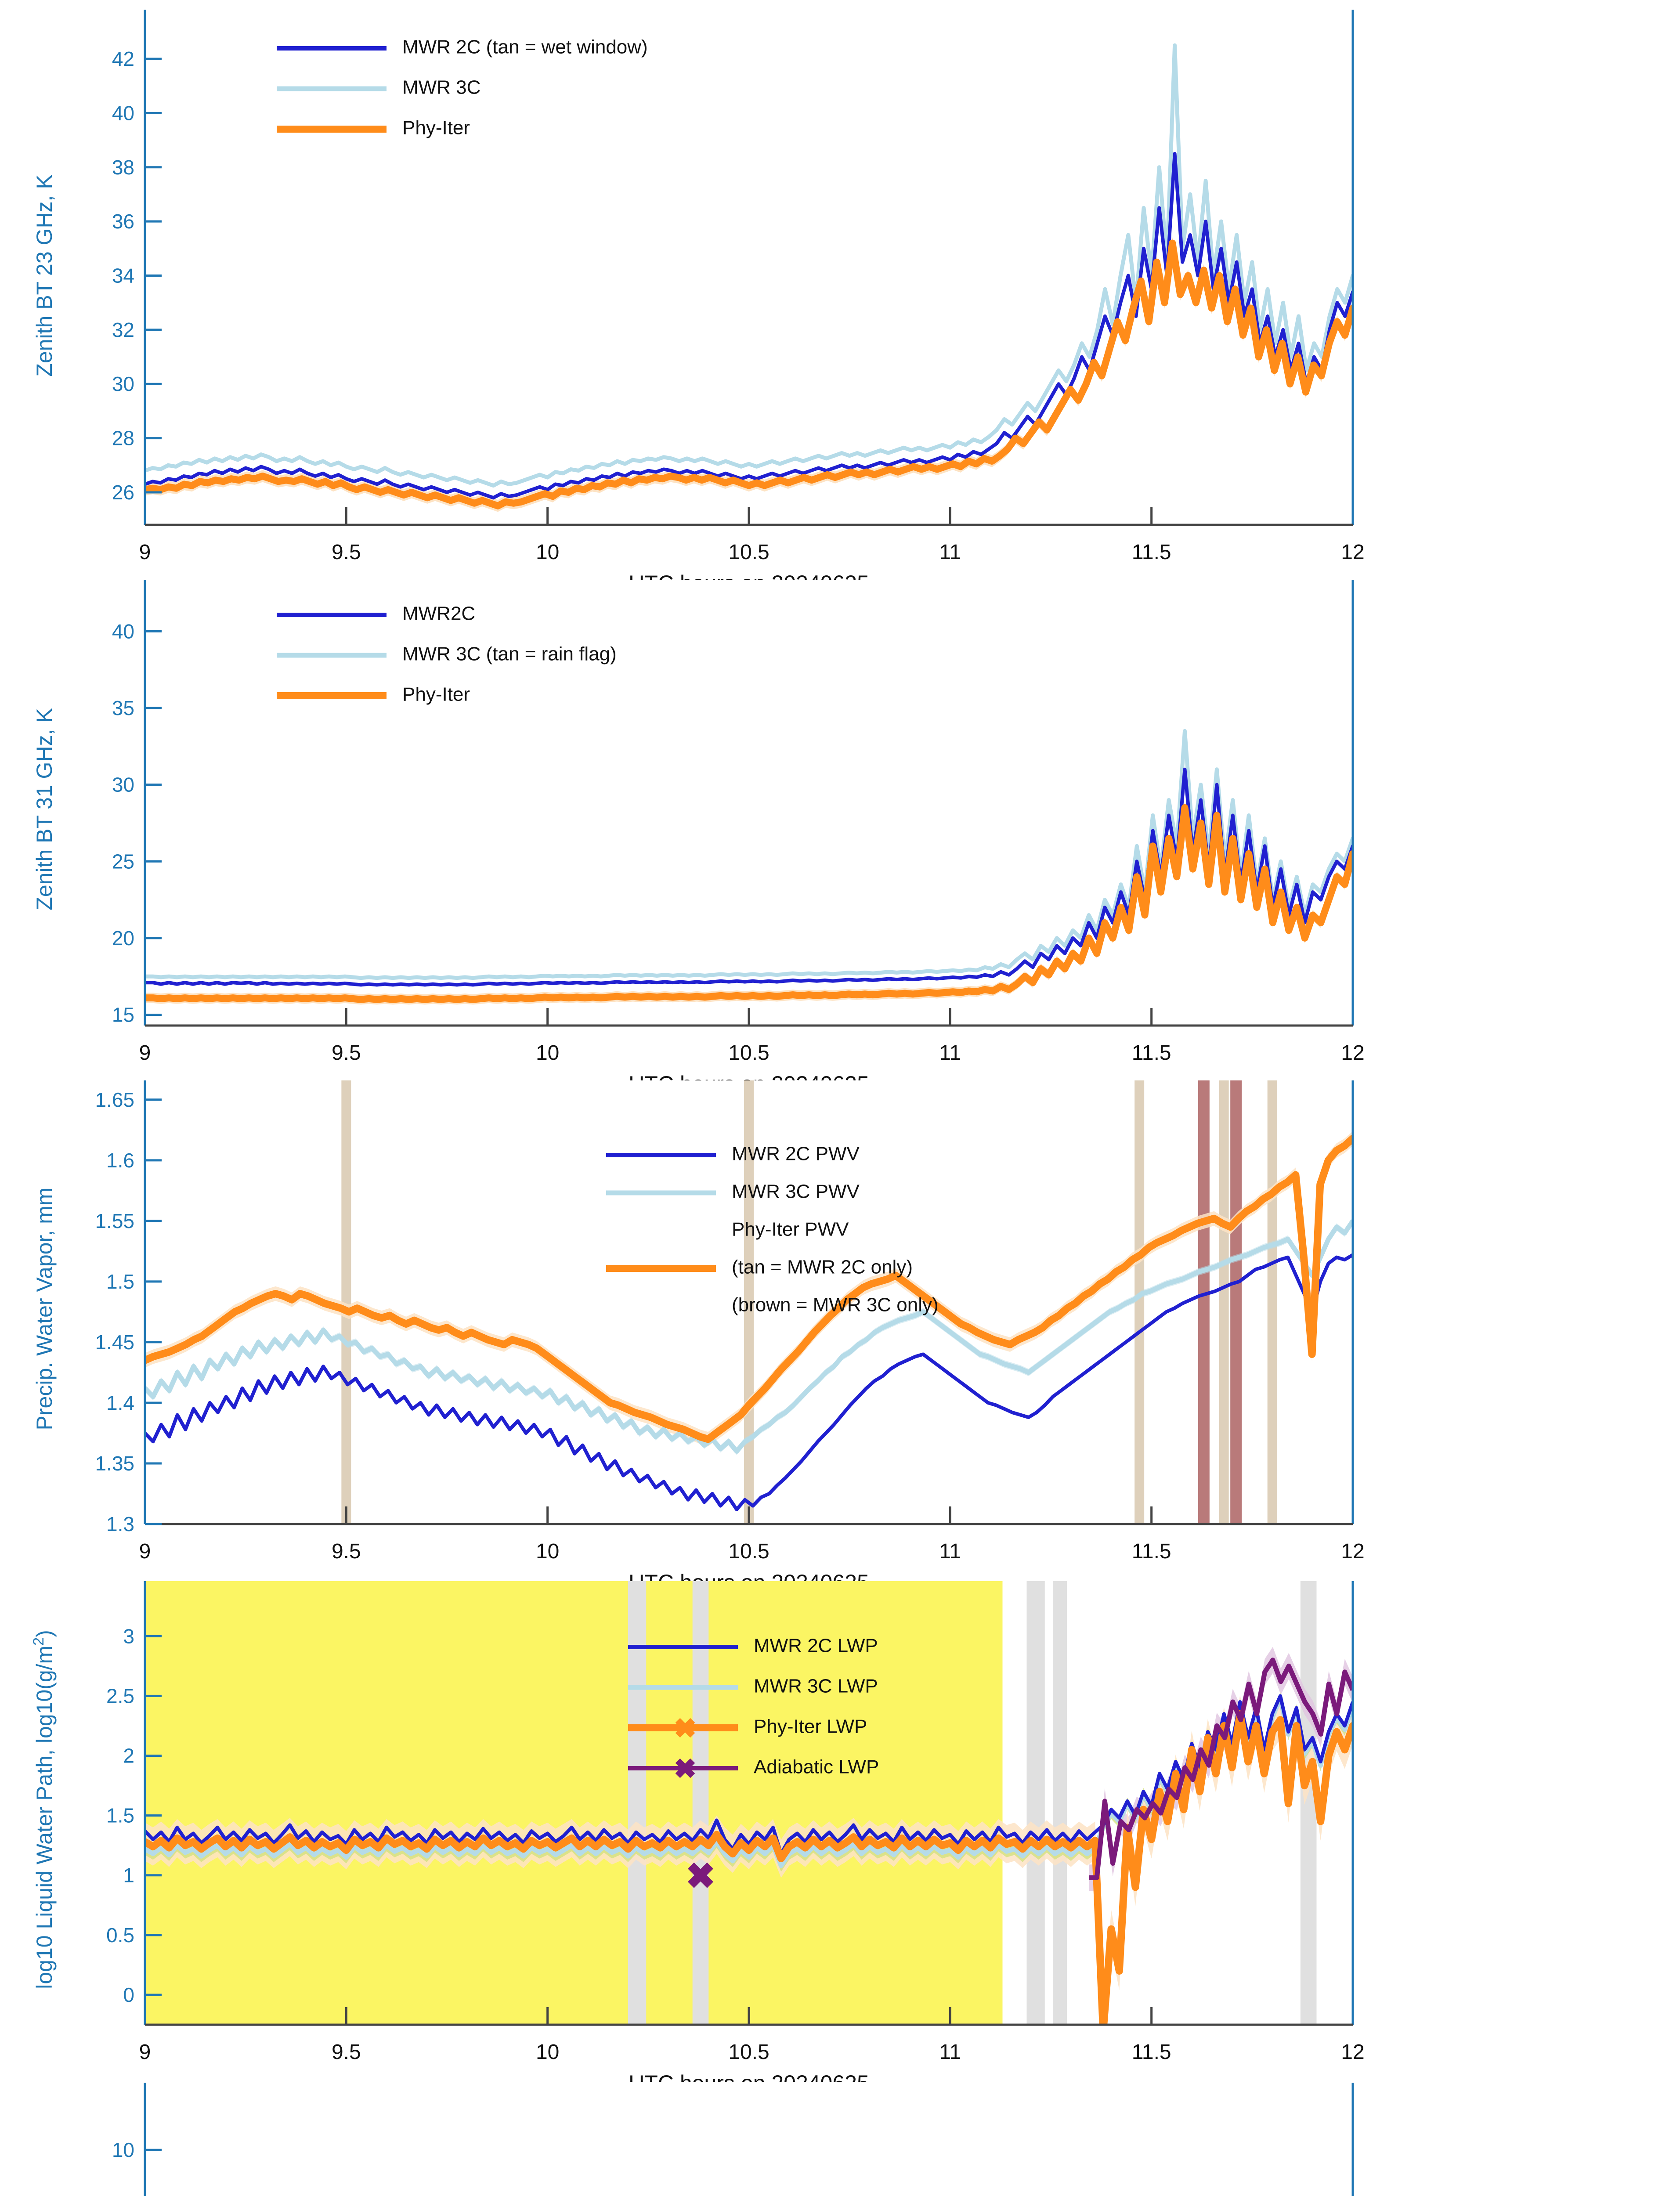 This screenshot has width=1680, height=2196. Describe the element at coordinates (44, 275) in the screenshot. I see `y-axis-label: Zenith BT 23 GHz, K` at that location.